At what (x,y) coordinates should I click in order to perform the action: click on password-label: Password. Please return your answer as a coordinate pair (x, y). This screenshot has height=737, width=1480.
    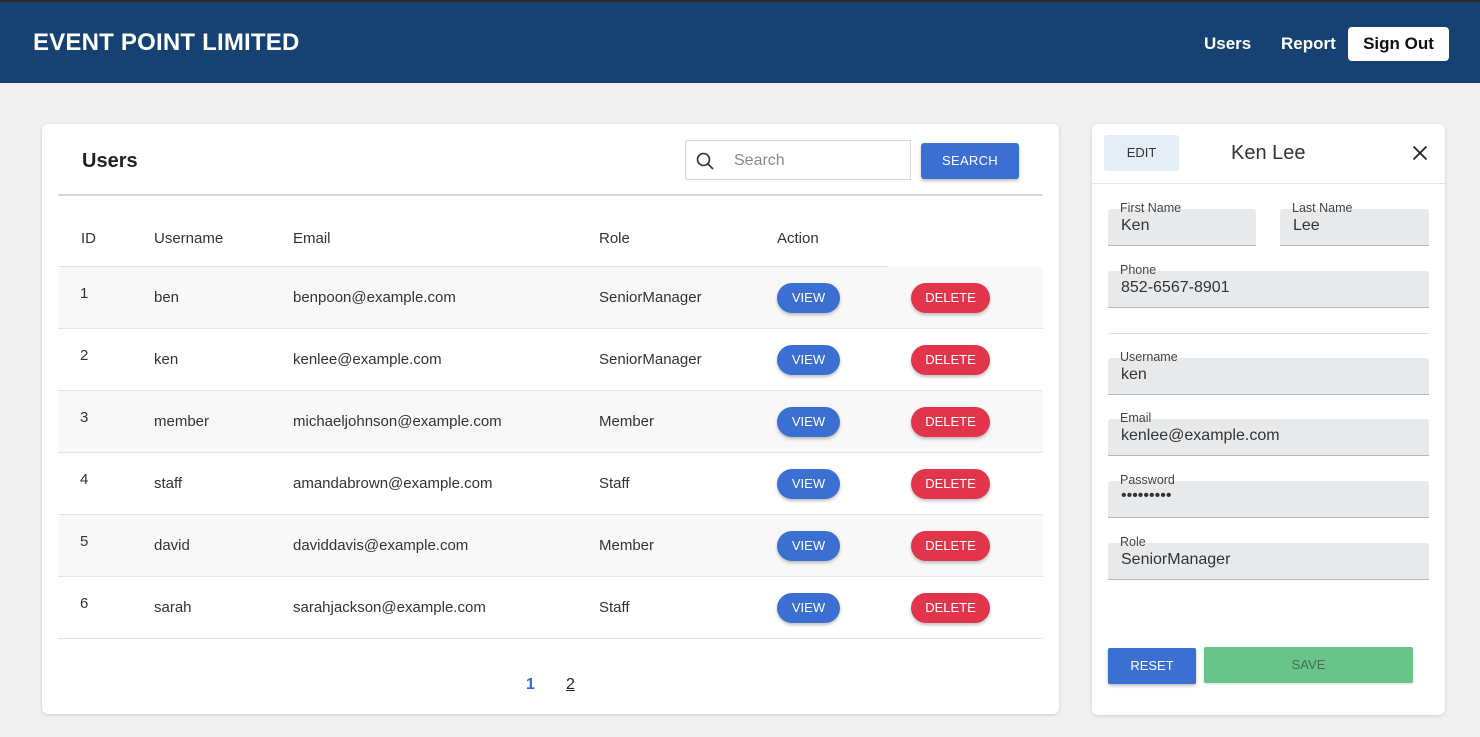
    Looking at the image, I should click on (1147, 480).